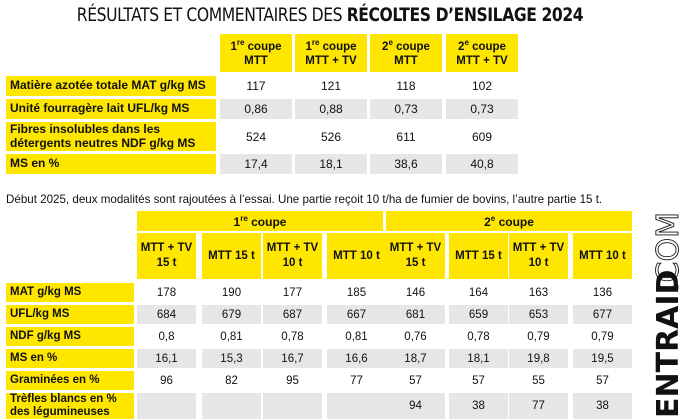 The image size is (700, 420). Describe the element at coordinates (509, 221) in the screenshot. I see `group-label: 2e coupe` at that location.